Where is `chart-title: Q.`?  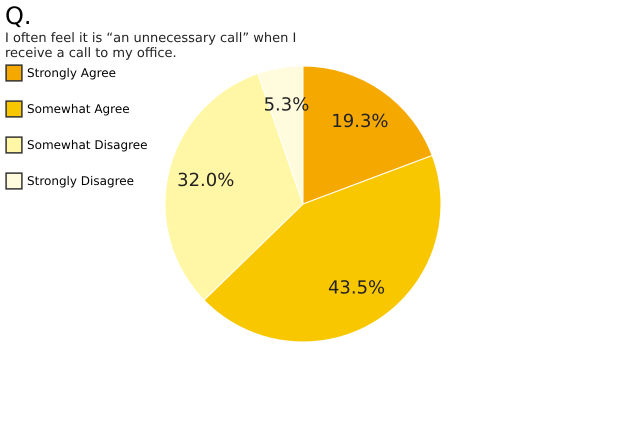
chart-title: Q. is located at coordinates (18, 16).